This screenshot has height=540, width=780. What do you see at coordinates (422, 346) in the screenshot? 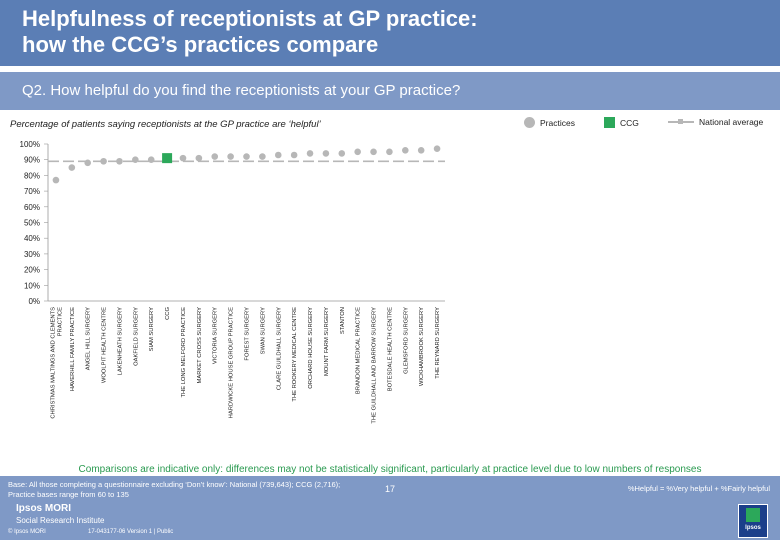
I see `x-category-label-line: WICKHAMBROOK SURGERY` at bounding box center [422, 346].